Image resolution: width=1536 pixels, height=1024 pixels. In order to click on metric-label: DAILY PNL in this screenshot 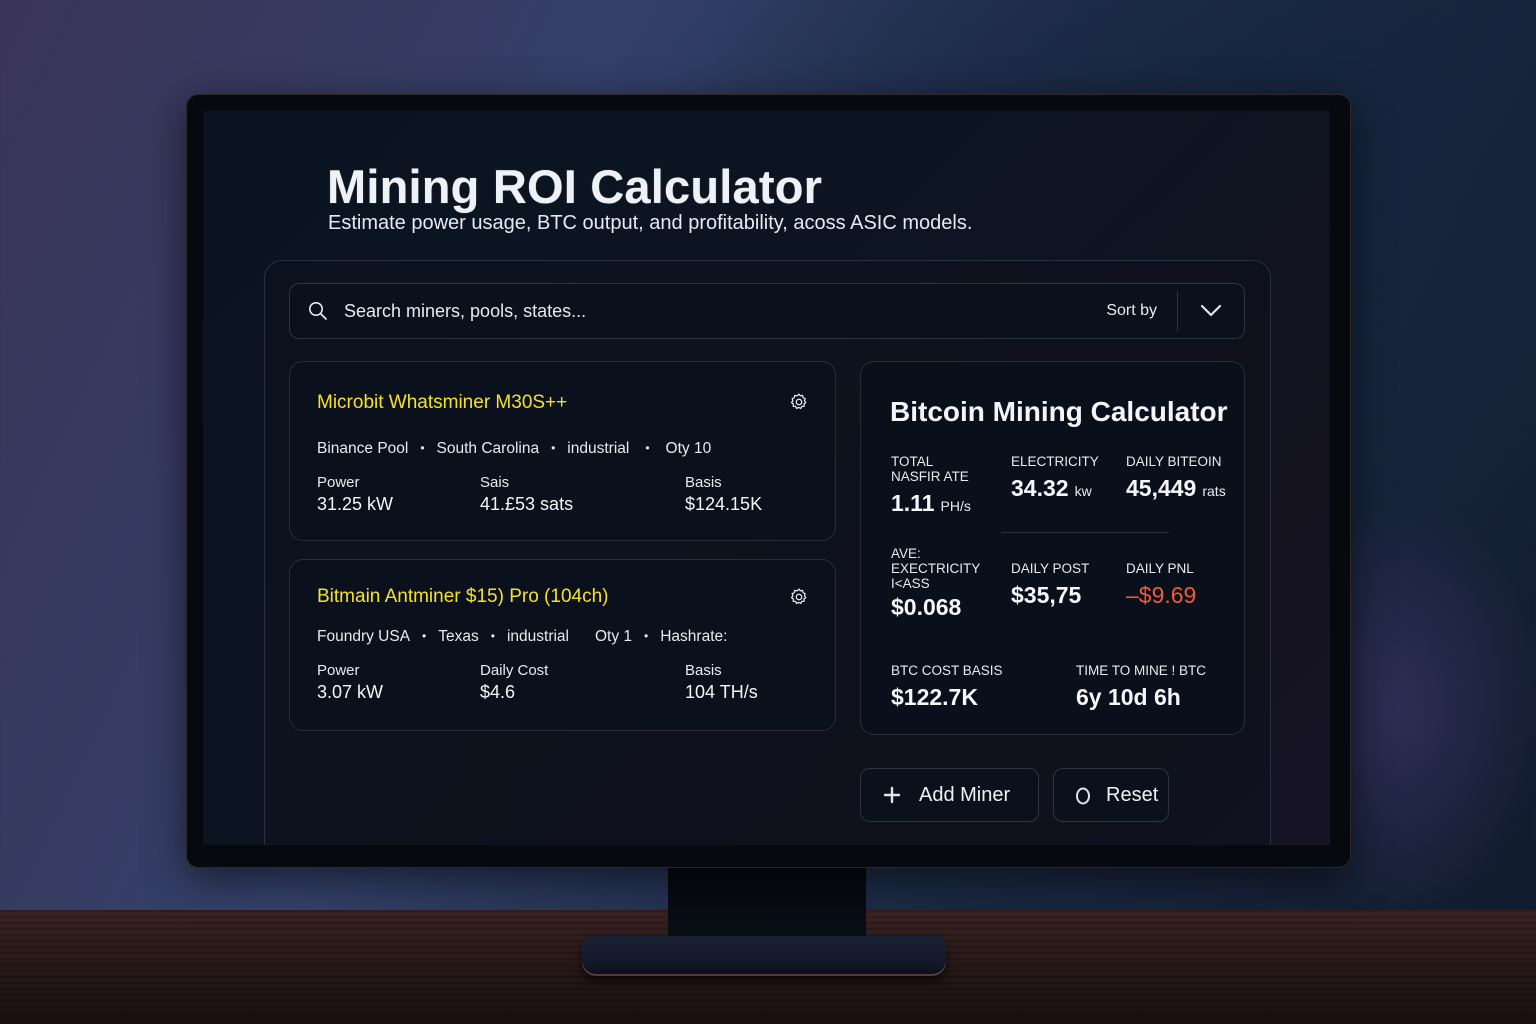, I will do `click(1160, 568)`.